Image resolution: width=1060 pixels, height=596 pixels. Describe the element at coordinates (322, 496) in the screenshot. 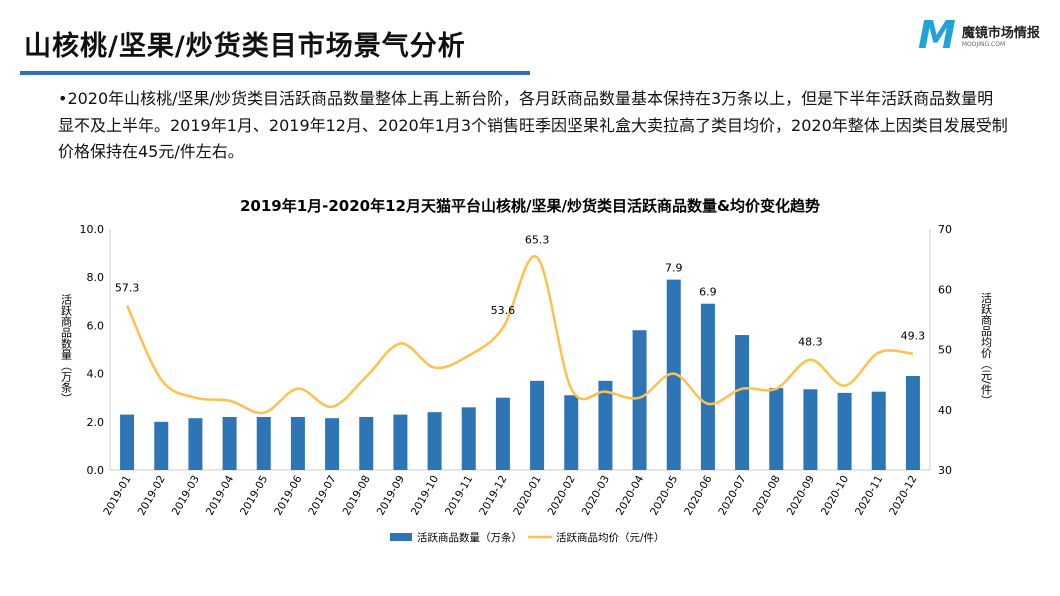

I see `x-tick-label: 2019-07` at that location.